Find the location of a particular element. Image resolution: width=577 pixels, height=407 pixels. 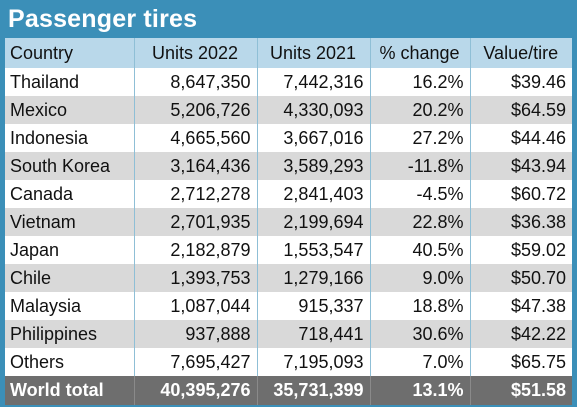

column-header-country: Country is located at coordinates (70, 53).